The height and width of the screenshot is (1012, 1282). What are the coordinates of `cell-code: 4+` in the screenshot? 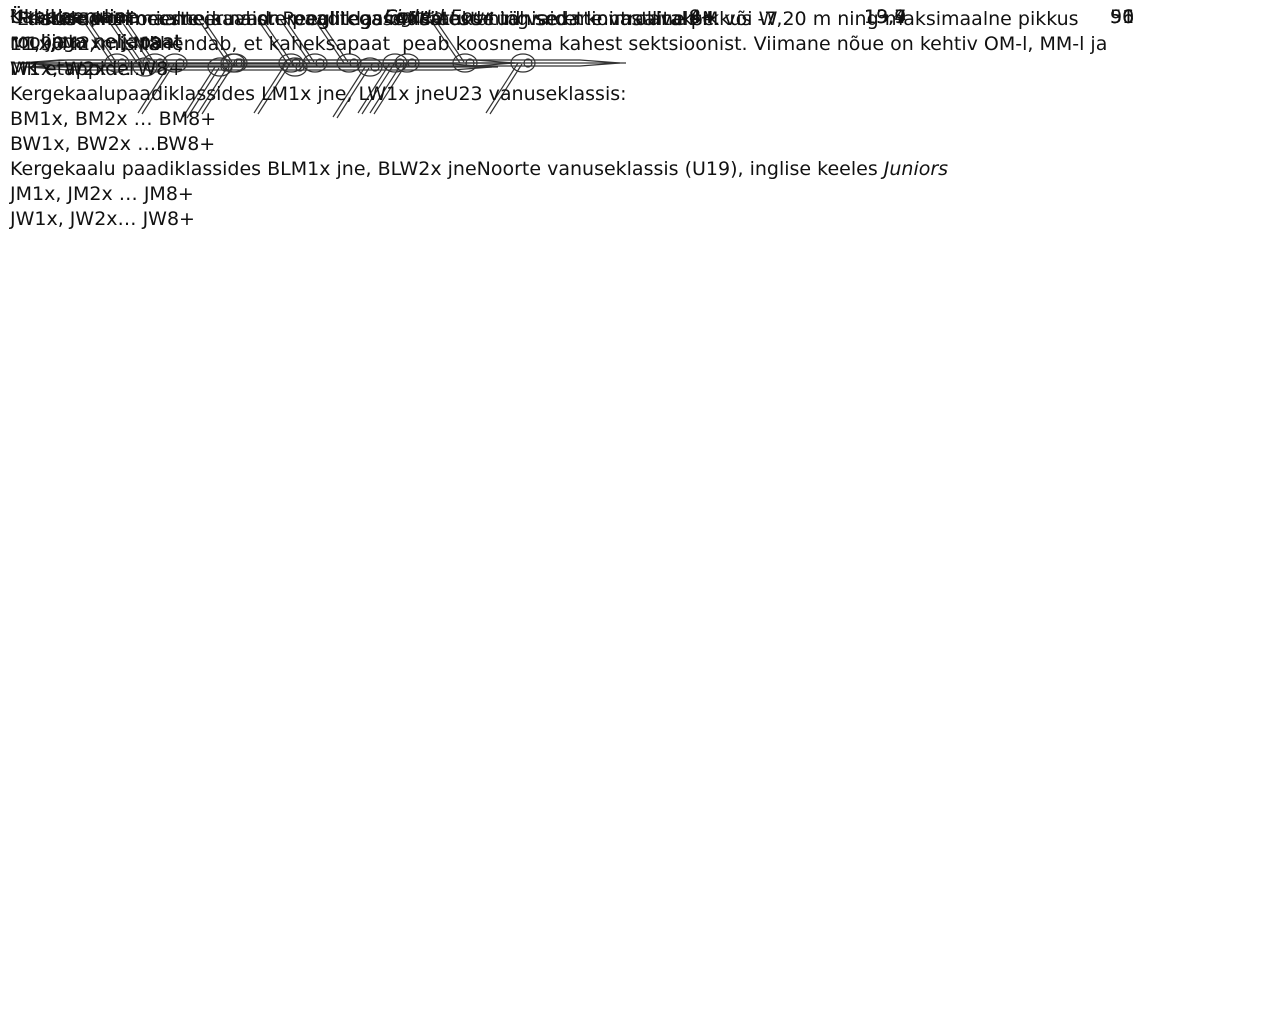 It's located at (703, 17).